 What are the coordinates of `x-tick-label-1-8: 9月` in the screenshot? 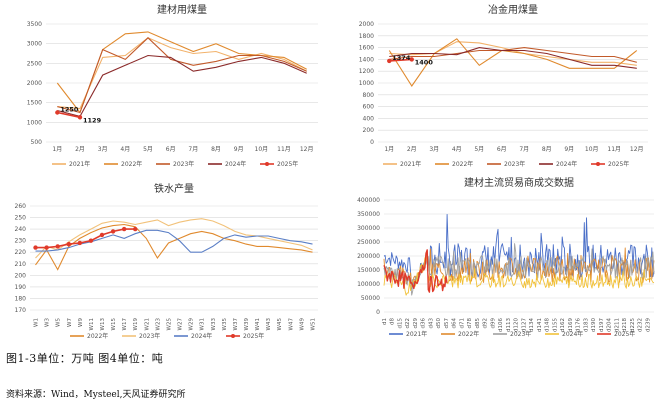 It's located at (569, 149).